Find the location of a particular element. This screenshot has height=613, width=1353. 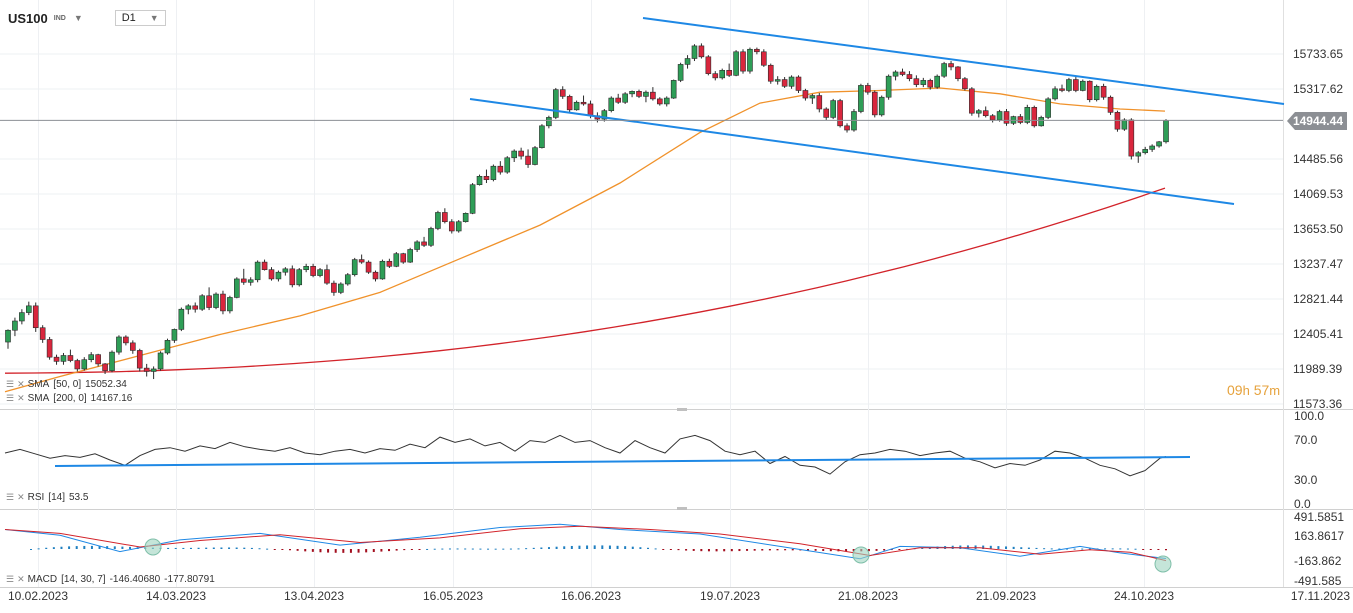

date-tick-label: 21.09.2023 is located at coordinates (1006, 596).